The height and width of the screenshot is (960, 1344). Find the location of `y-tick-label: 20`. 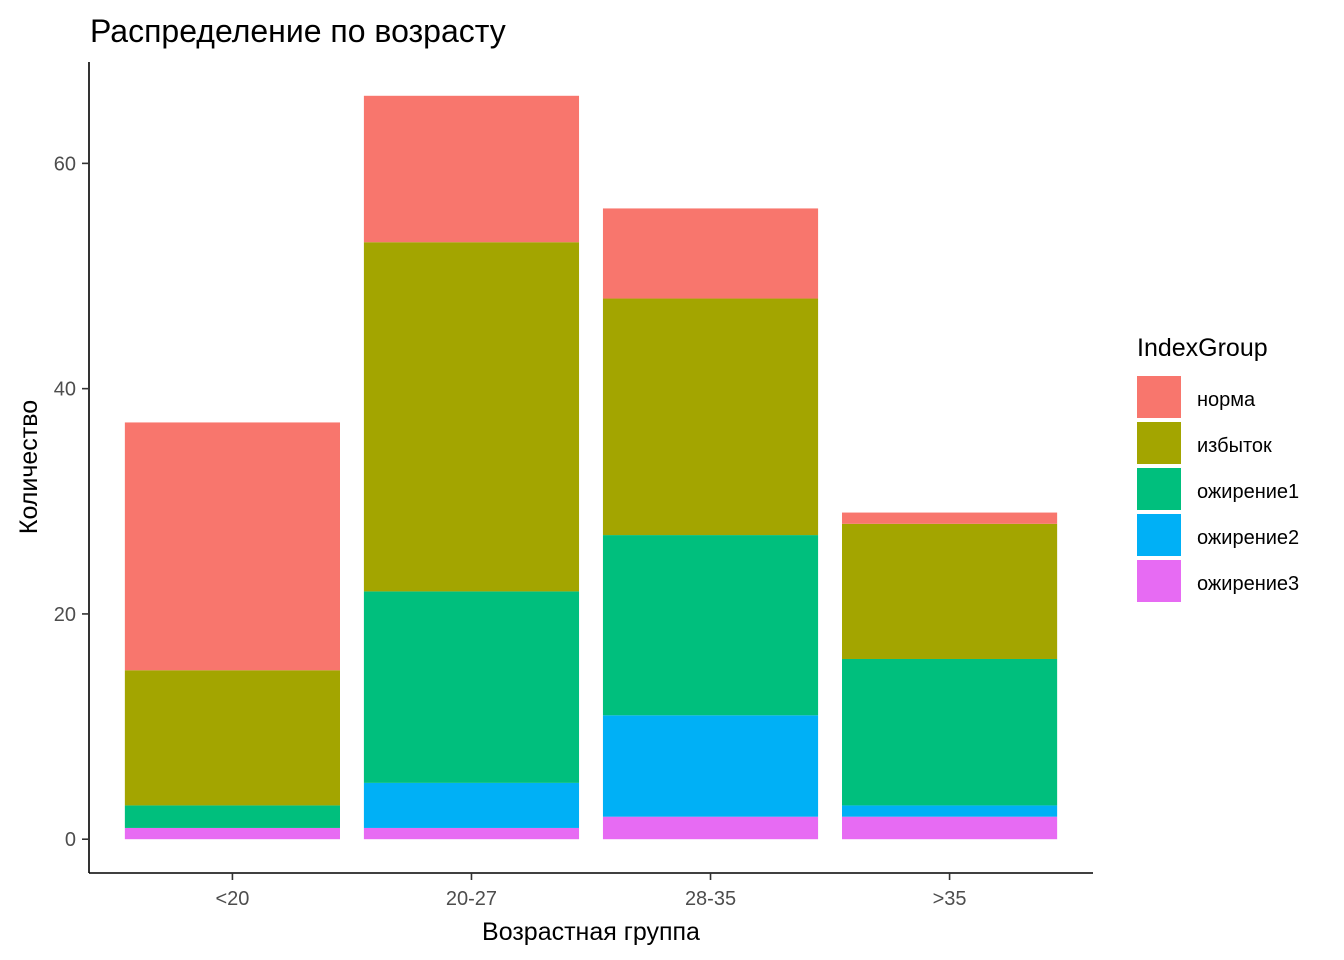

y-tick-label: 20 is located at coordinates (65, 615).